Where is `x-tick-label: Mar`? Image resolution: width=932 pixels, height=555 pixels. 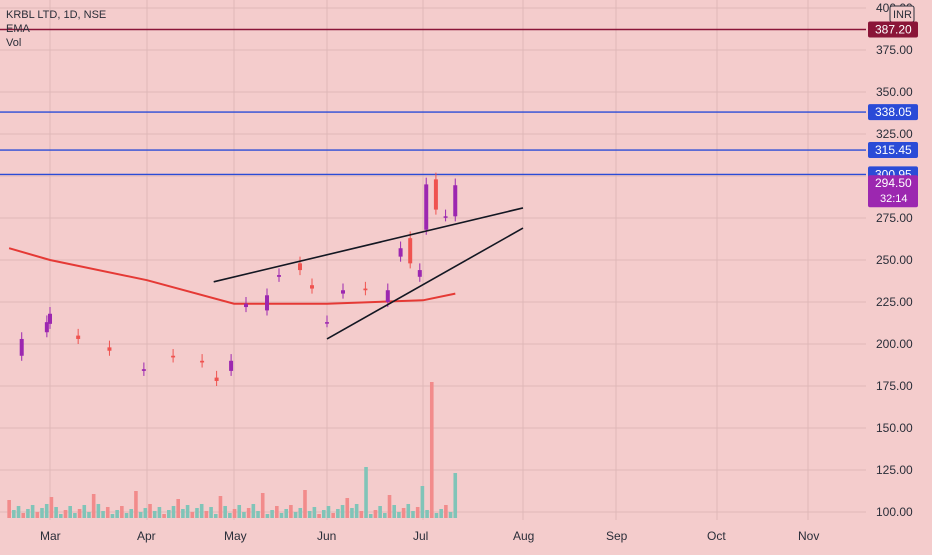 x-tick-label: Mar is located at coordinates (50, 536).